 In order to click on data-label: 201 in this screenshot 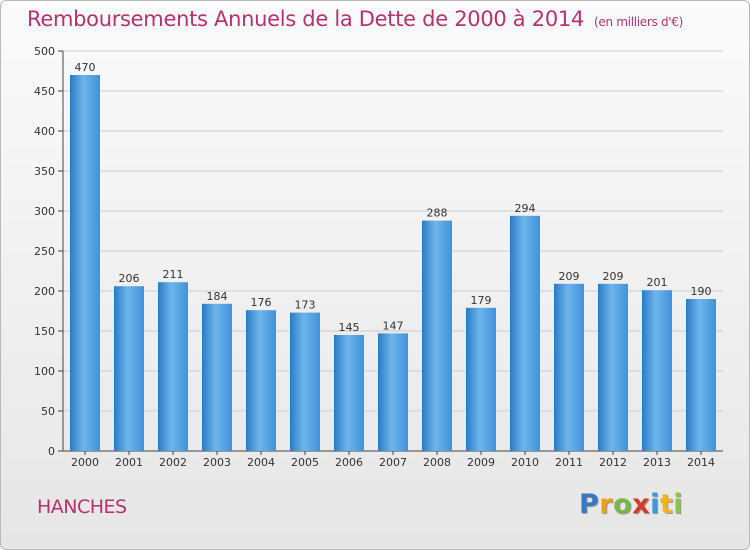, I will do `click(657, 282)`.